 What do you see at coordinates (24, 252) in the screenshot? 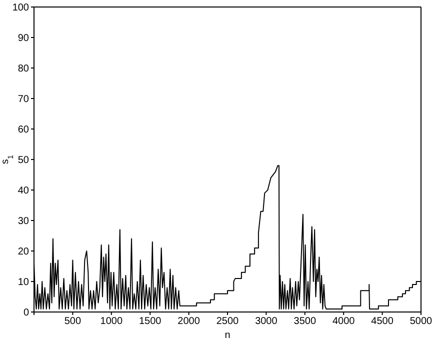
I see `y-tick-label: 20` at bounding box center [24, 252].